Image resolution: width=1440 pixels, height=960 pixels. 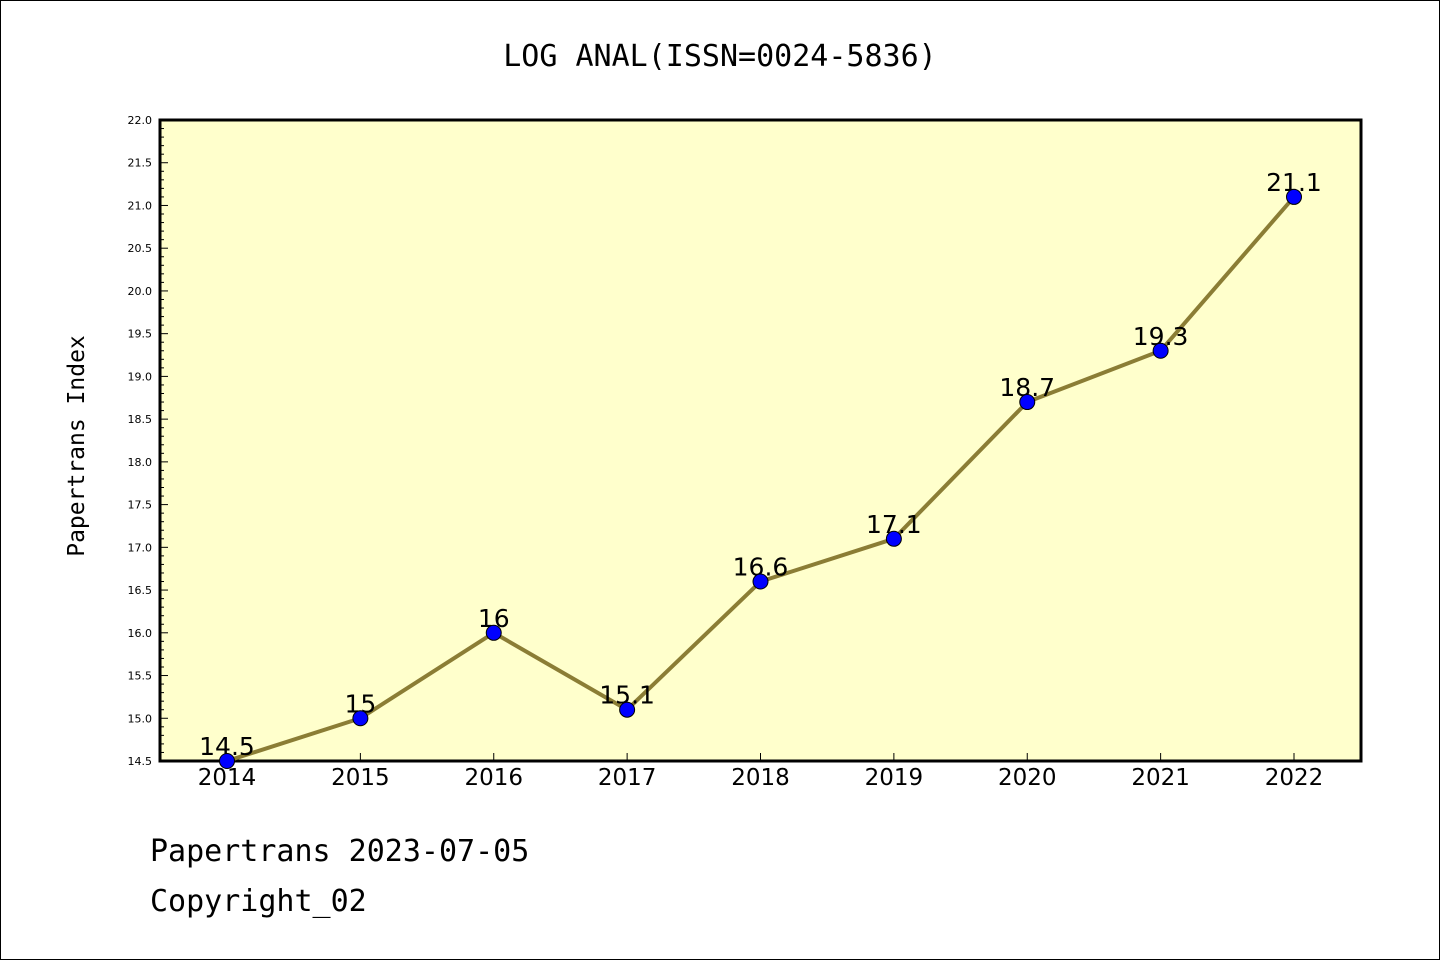 I want to click on y-tick-label: 18.0, so click(x=140, y=462).